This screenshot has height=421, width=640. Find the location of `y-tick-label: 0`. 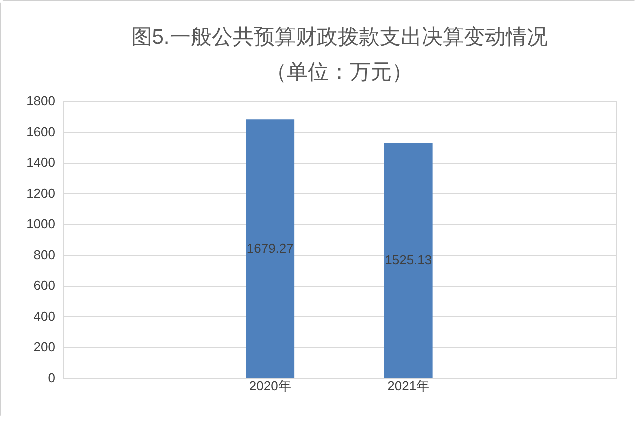

y-tick-label: 0 is located at coordinates (52, 378).